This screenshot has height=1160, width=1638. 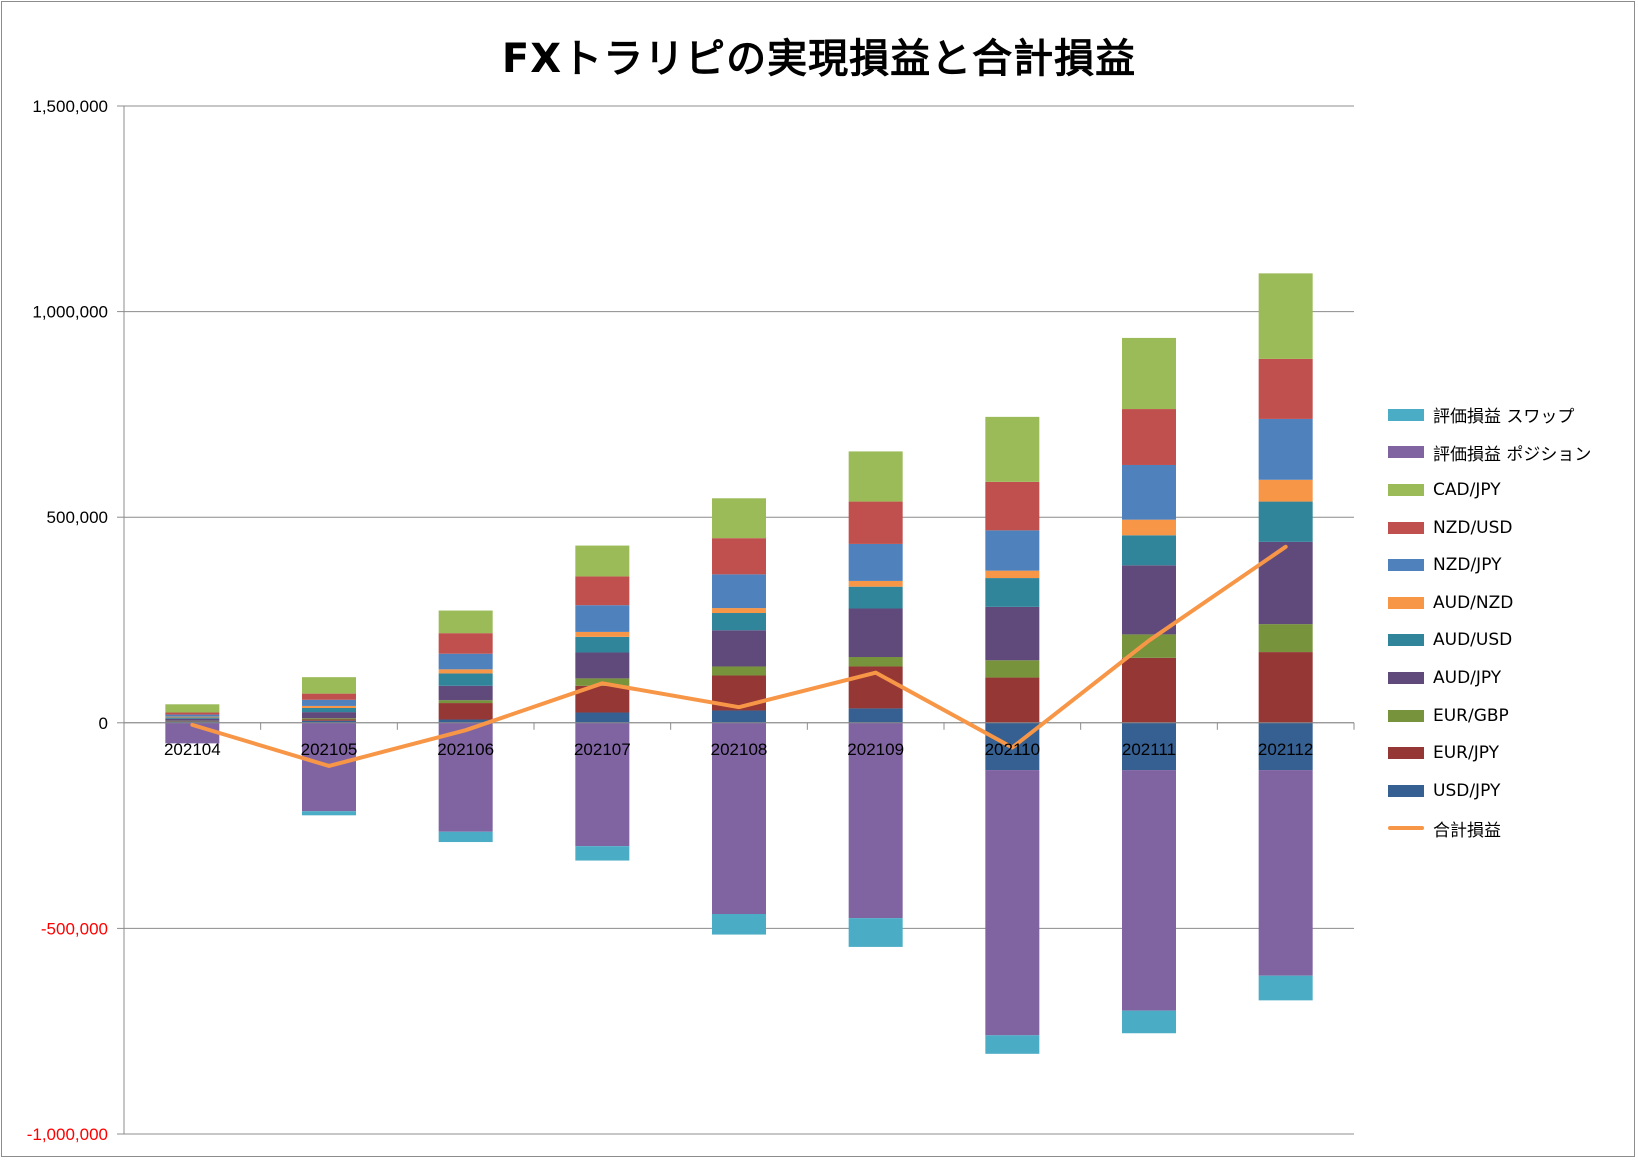 What do you see at coordinates (1504, 417) in the screenshot?
I see `legend-label: 評価損益 スワップ` at bounding box center [1504, 417].